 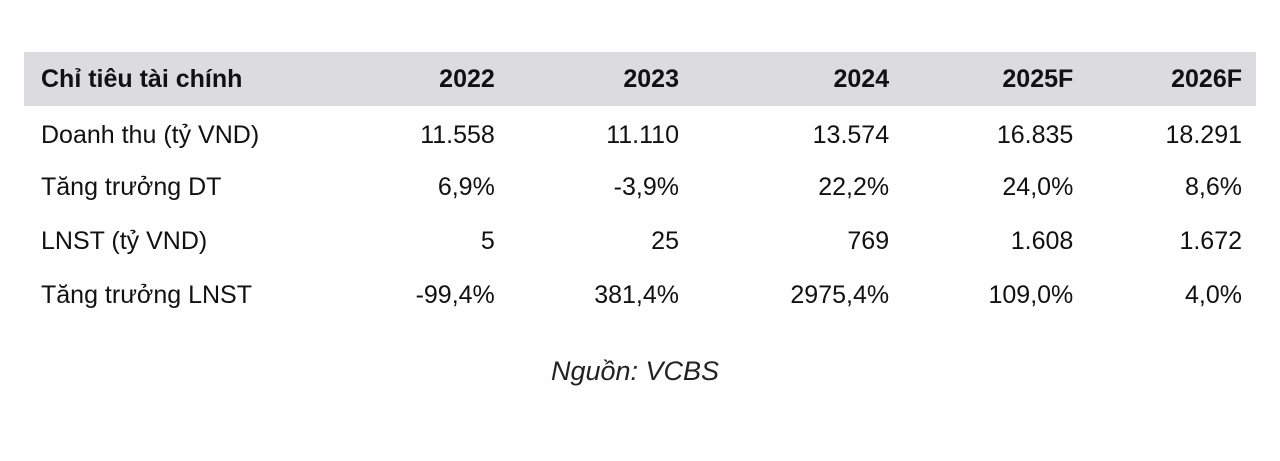 What do you see at coordinates (854, 186) in the screenshot?
I see `table-cell: 22,2%` at bounding box center [854, 186].